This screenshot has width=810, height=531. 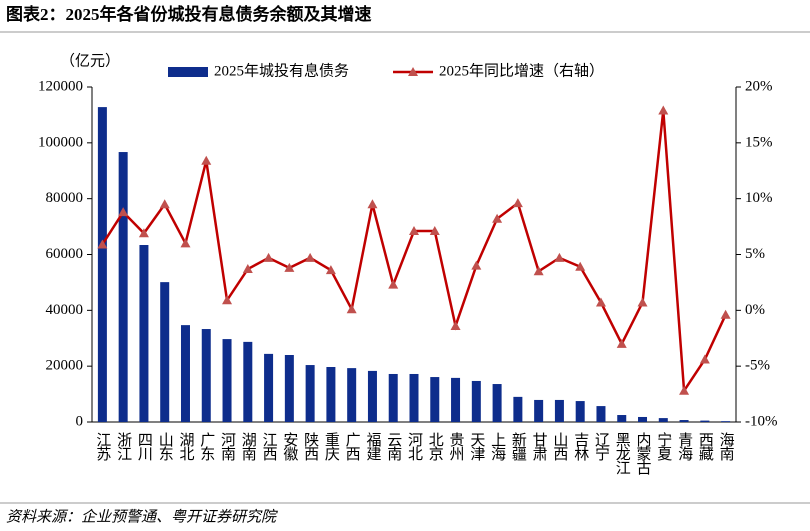 What do you see at coordinates (726, 446) in the screenshot?
I see `x-tick-label: 海南` at bounding box center [726, 446].